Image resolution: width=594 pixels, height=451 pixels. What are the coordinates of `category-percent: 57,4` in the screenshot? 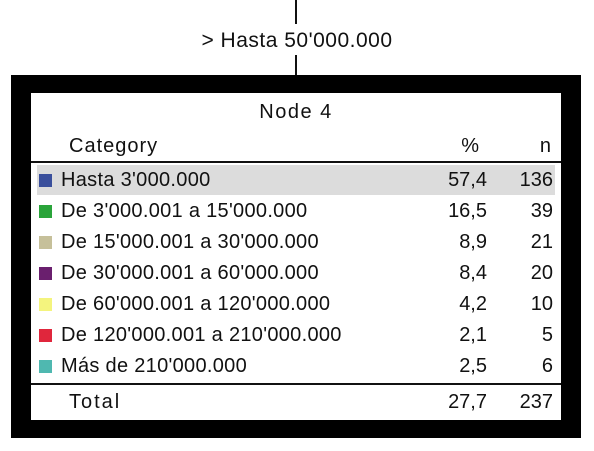 It's located at (467, 180).